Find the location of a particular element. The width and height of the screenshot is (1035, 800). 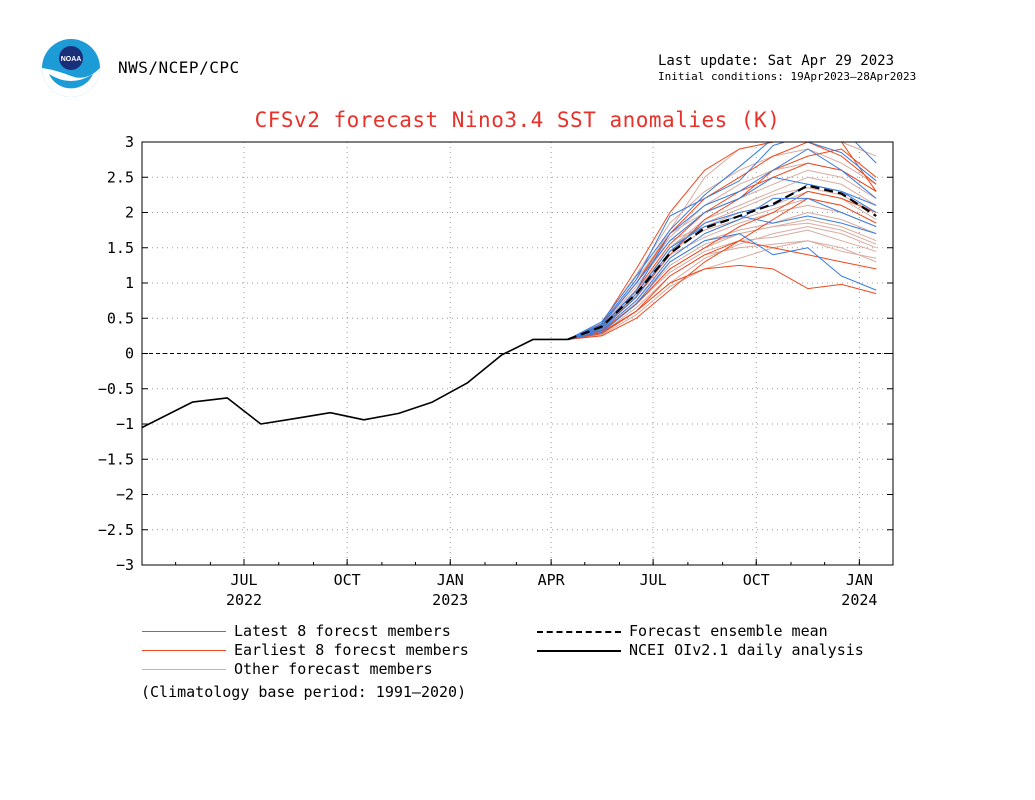

legend-other: Other forecast members is located at coordinates (307, 670).